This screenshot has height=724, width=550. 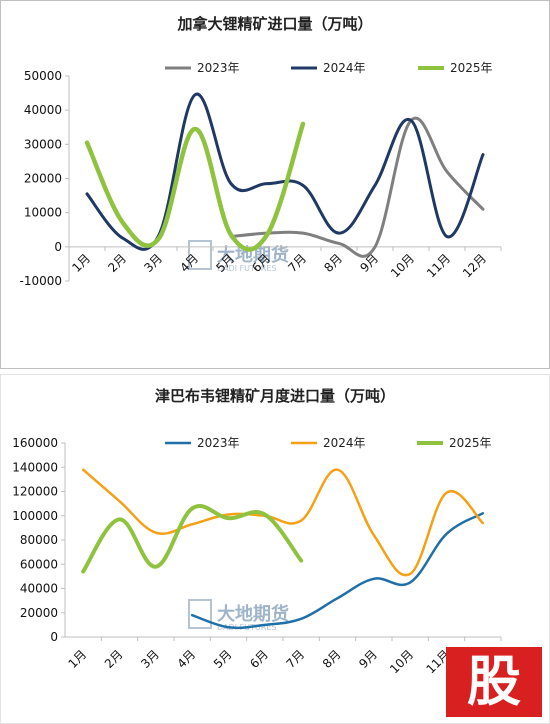 What do you see at coordinates (43, 76) in the screenshot?
I see `y-tick-label: 50000` at bounding box center [43, 76].